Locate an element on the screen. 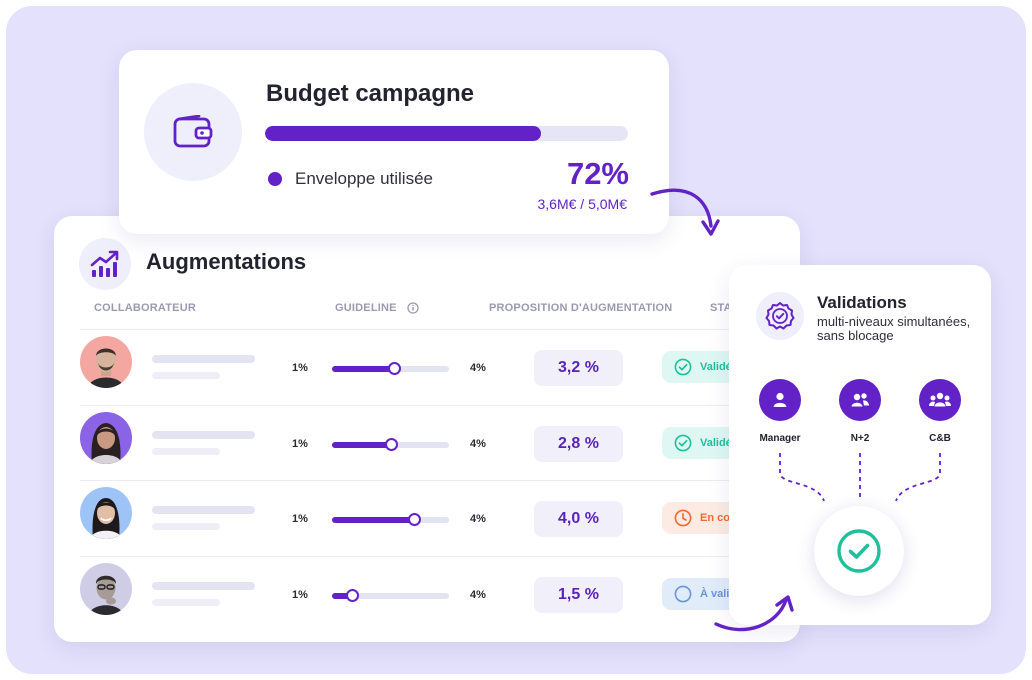 The height and width of the screenshot is (680, 1032). approver-cb: C&B is located at coordinates (940, 411).